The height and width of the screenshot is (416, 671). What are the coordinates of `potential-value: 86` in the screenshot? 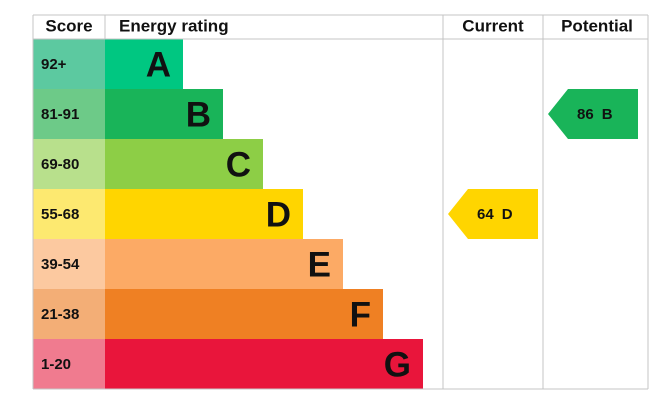 It's located at (585, 114).